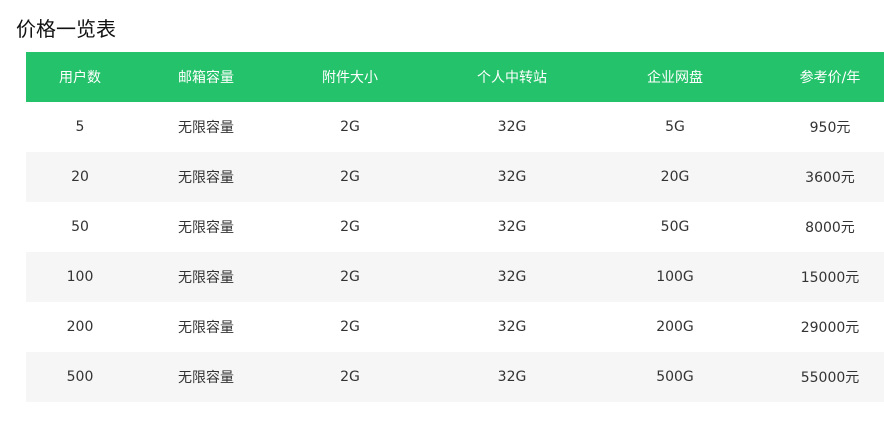  Describe the element at coordinates (512, 77) in the screenshot. I see `column-header-personal-transfer: 个人中转站` at that location.